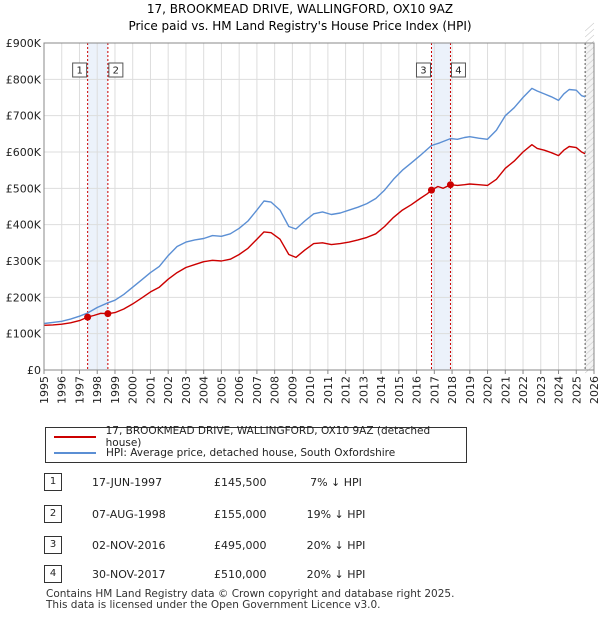  What do you see at coordinates (24, 297) in the screenshot?
I see `y-tick-label: £200K` at bounding box center [24, 297].